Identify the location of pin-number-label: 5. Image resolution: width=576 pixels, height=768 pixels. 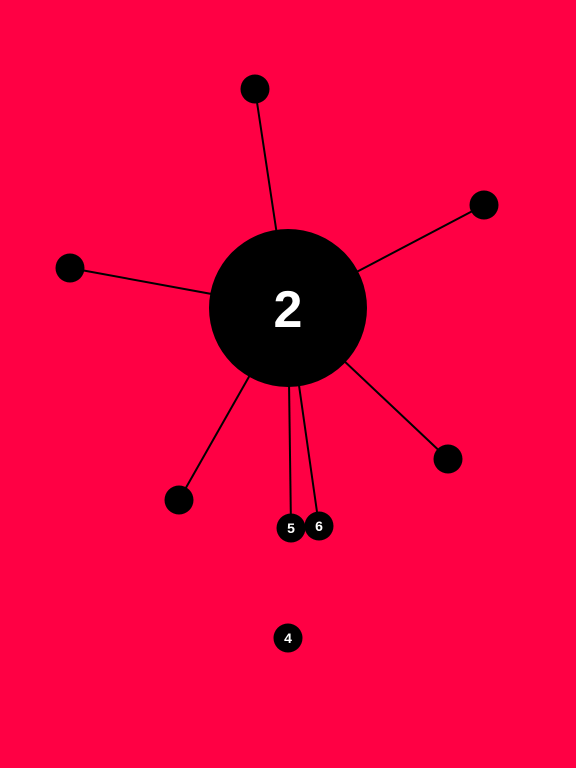
(291, 528).